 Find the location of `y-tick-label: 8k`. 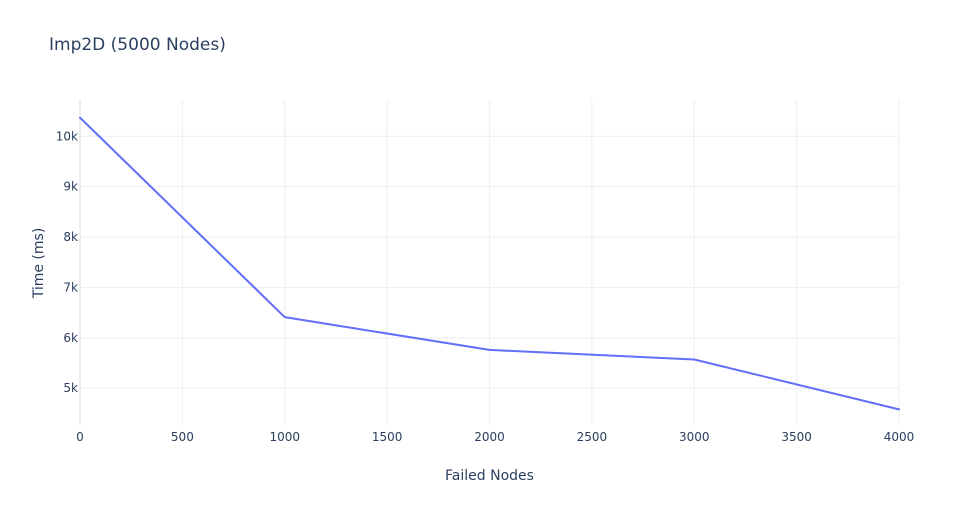

y-tick-label: 8k is located at coordinates (70, 237).